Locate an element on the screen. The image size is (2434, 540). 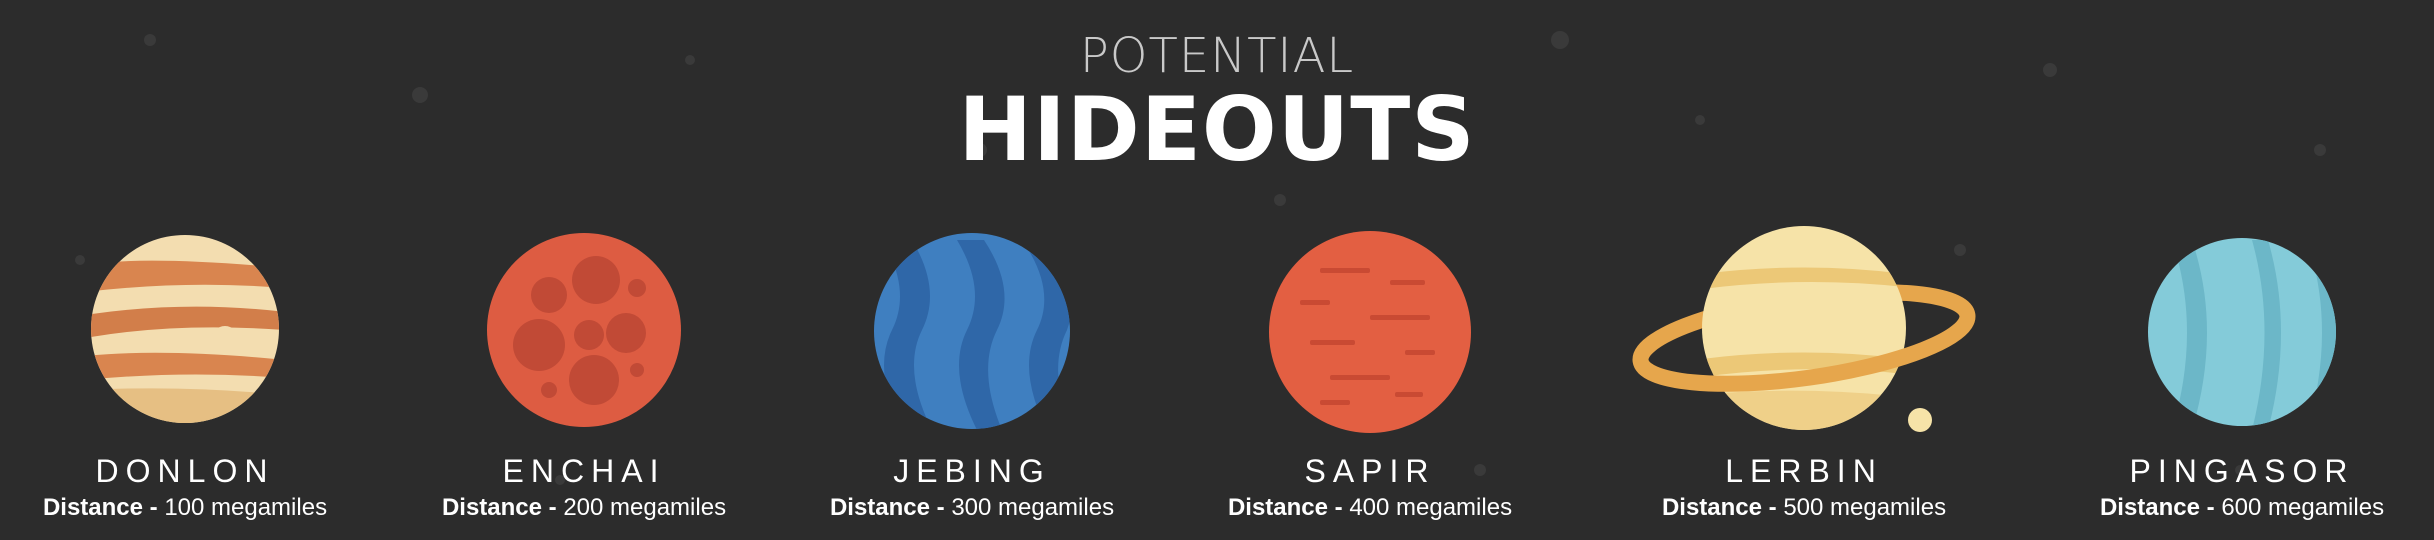
planet-sapir-icon is located at coordinates (1370, 332).